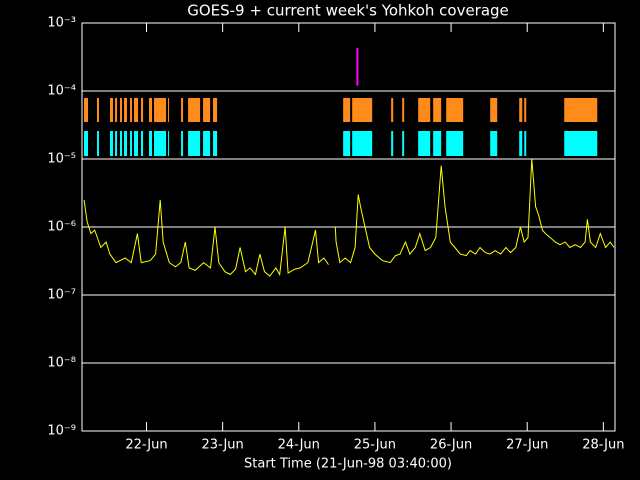 Image resolution: width=640 pixels, height=480 pixels. Describe the element at coordinates (527, 445) in the screenshot. I see `x-tick-label: 27-Jun` at that location.